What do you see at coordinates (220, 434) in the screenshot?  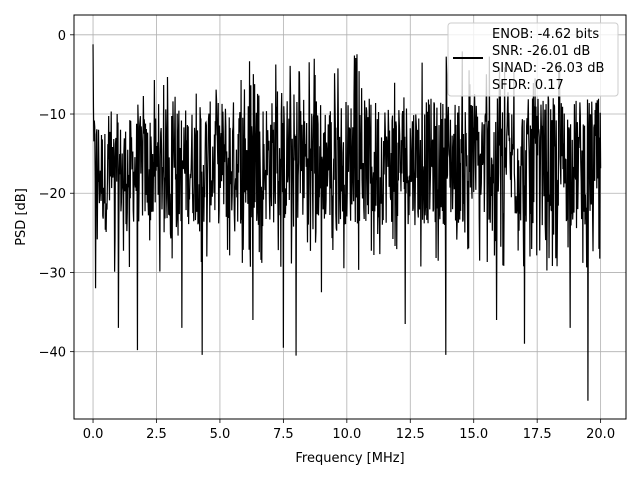 I see `x-tick-label: 5.0` at bounding box center [220, 434].